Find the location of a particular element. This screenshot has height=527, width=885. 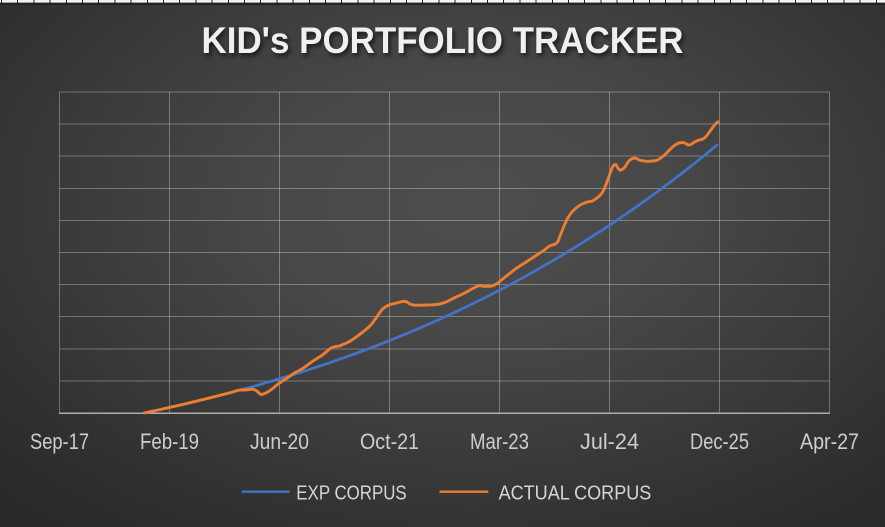

svg-text: EXP CORPUS is located at coordinates (351, 493).